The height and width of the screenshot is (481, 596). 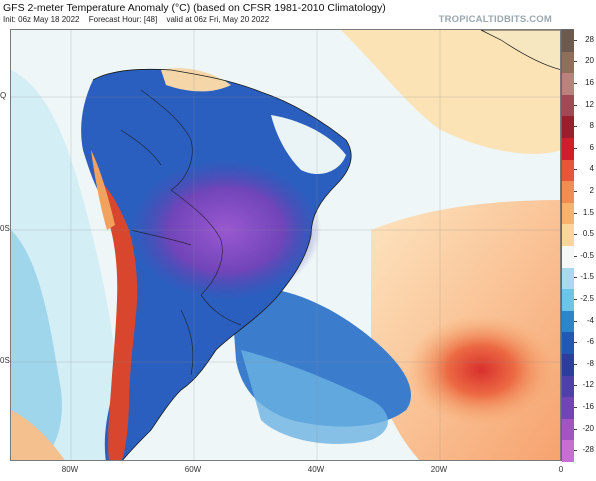 What do you see at coordinates (590, 320) in the screenshot?
I see `colorbar-label: -4` at bounding box center [590, 320].